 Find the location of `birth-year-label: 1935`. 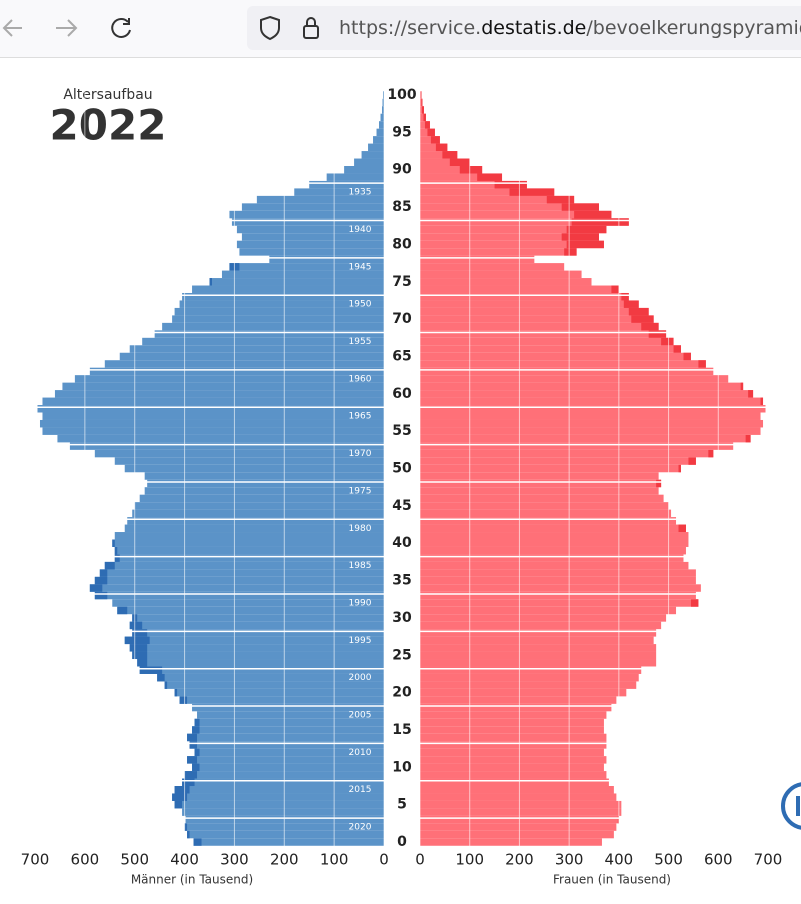

birth-year-label: 1935 is located at coordinates (360, 193).